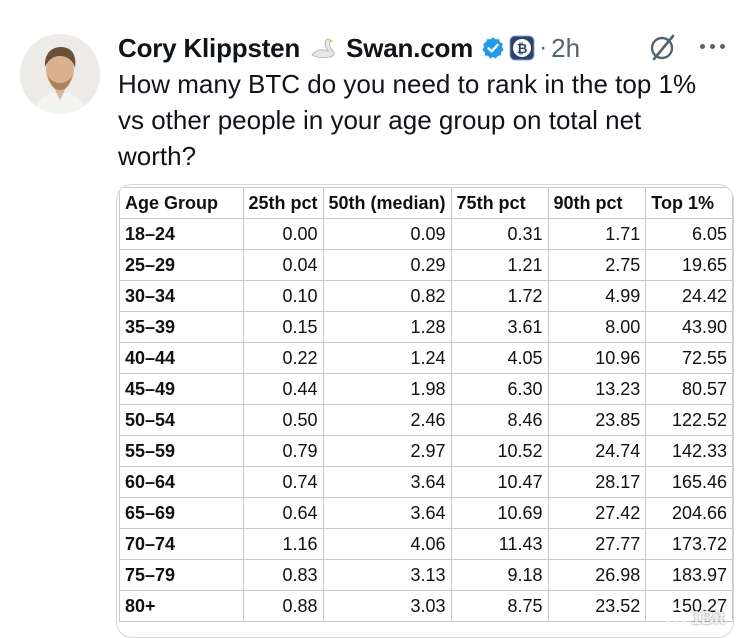 The image size is (750, 638). What do you see at coordinates (499, 296) in the screenshot?
I see `value-cell: 1.72` at bounding box center [499, 296].